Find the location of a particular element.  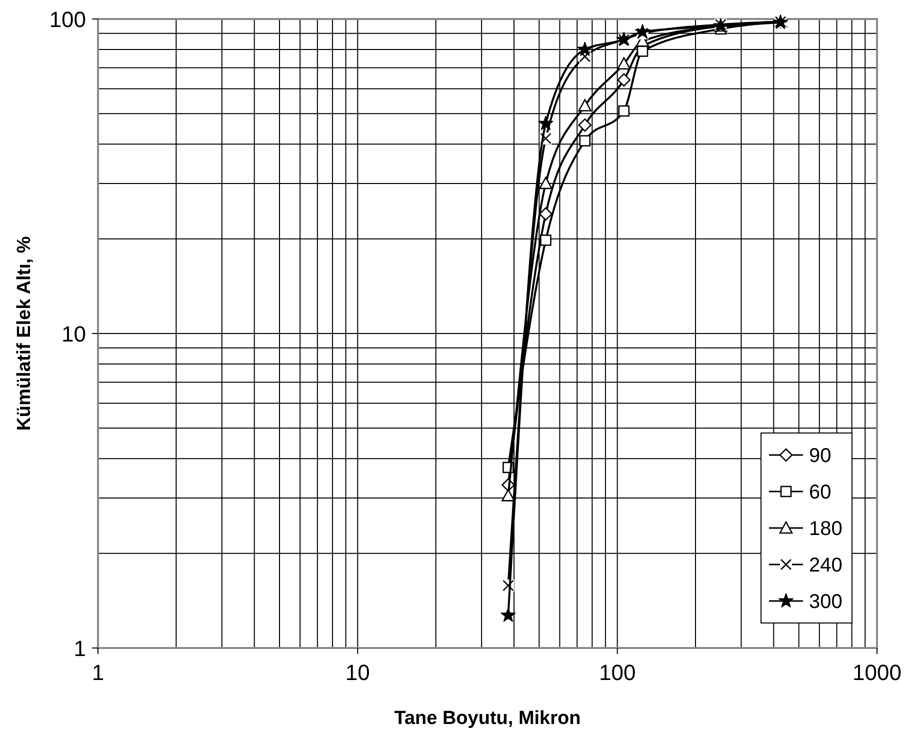

x-axis-title: Tane Boyutu, Mikron is located at coordinates (487, 718).